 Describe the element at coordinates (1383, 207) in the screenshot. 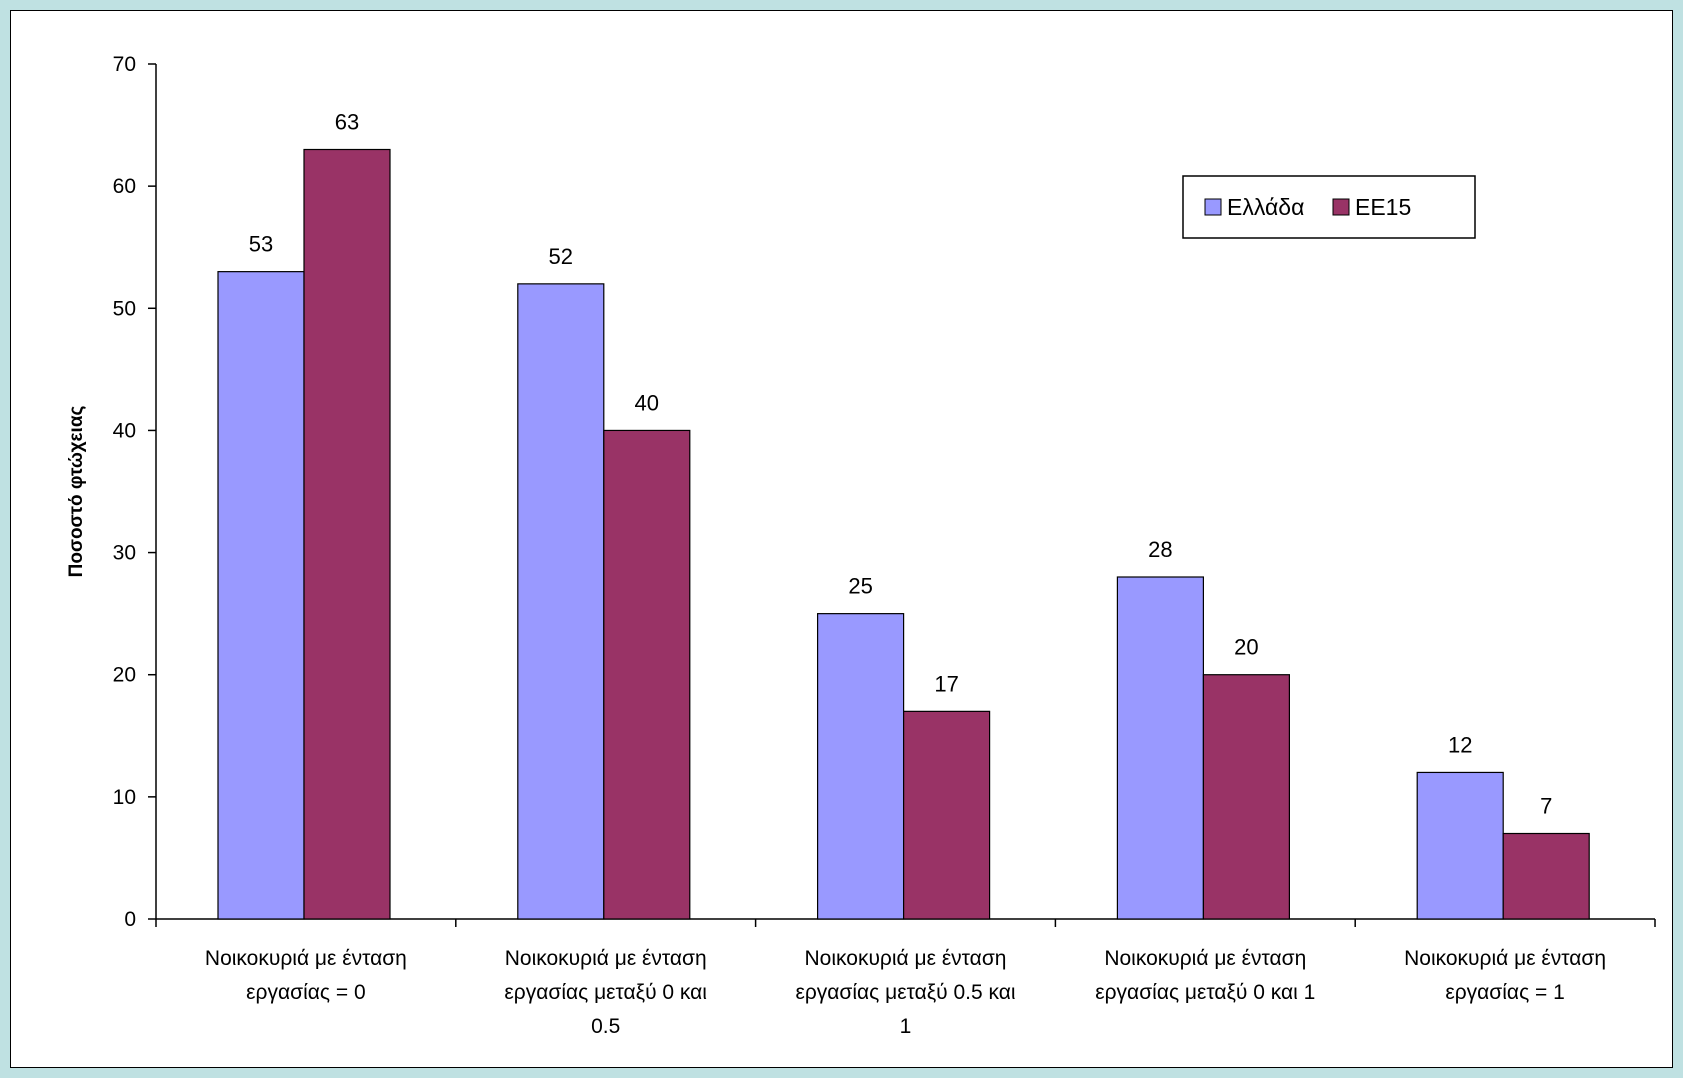

I see `legend-entry-label: ΕΕ15` at that location.